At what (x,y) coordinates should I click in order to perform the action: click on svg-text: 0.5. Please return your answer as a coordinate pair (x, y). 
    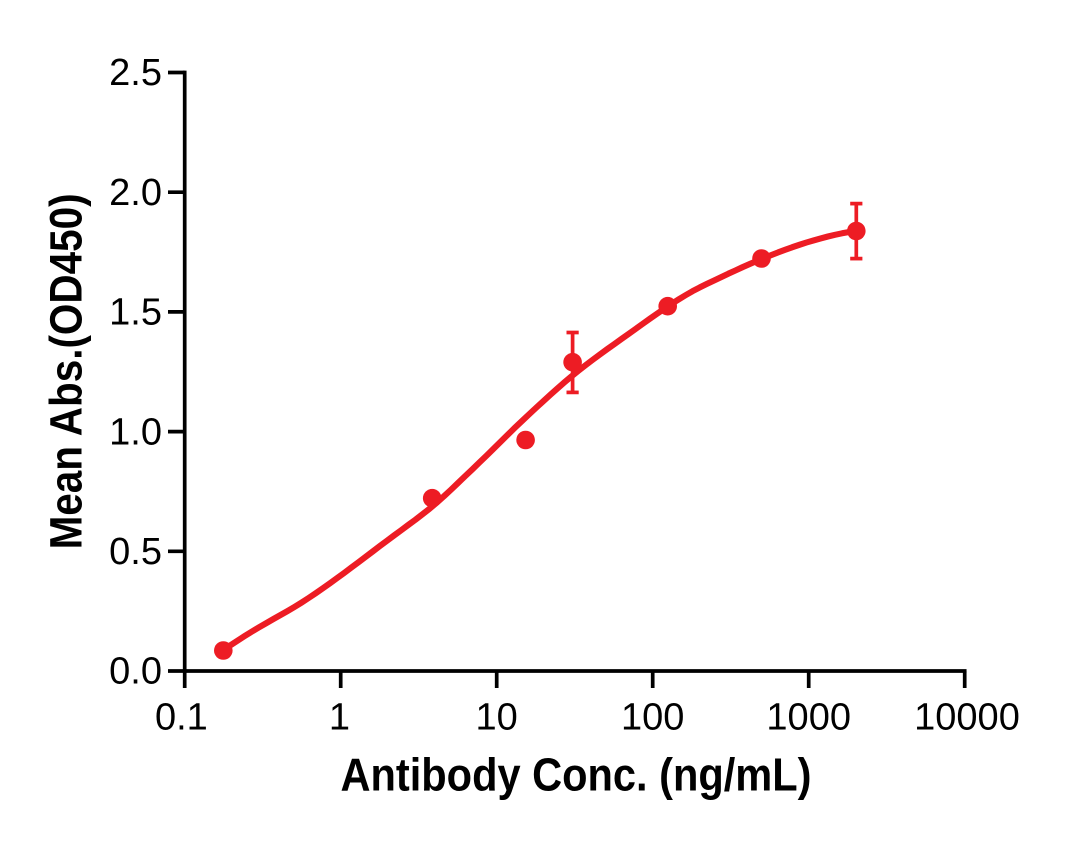
    Looking at the image, I should click on (135, 552).